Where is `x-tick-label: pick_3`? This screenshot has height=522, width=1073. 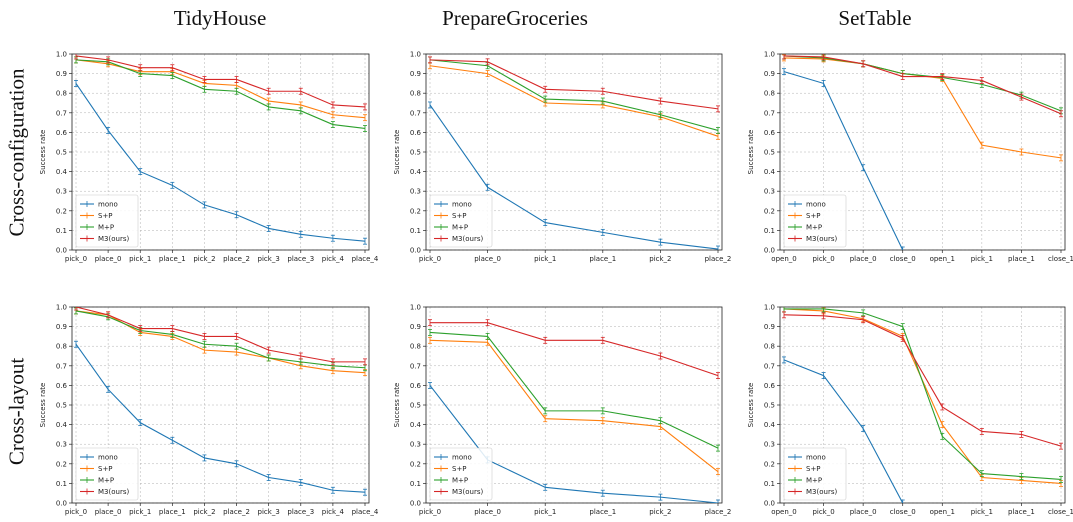 x-tick-label: pick_3 is located at coordinates (269, 259).